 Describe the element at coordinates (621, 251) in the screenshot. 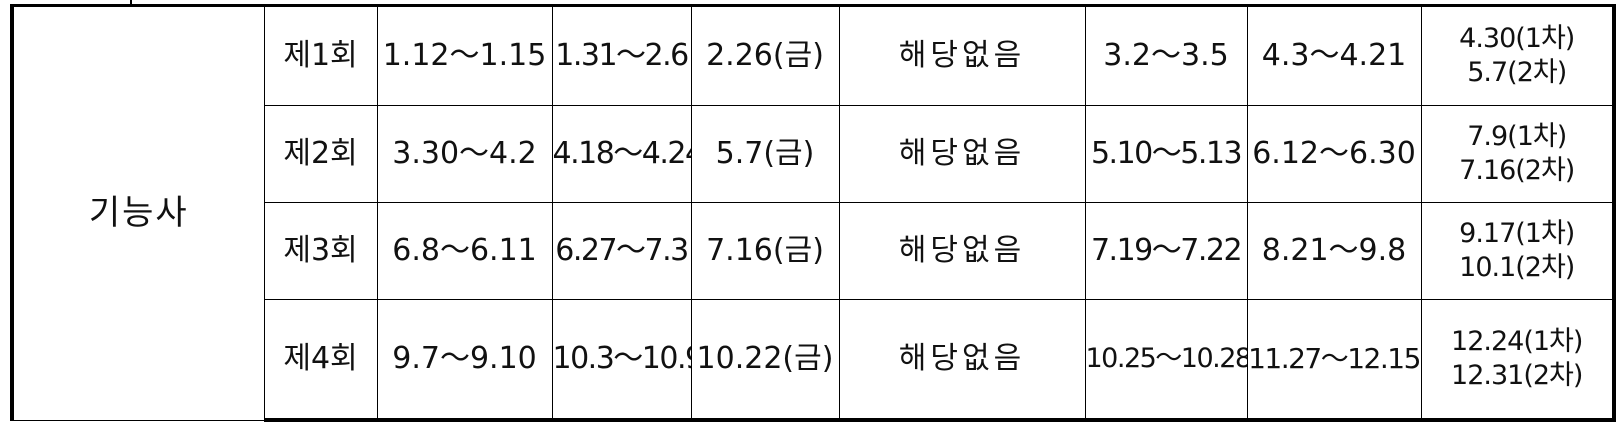

I see `table-cell: 6.27～7.3` at that location.